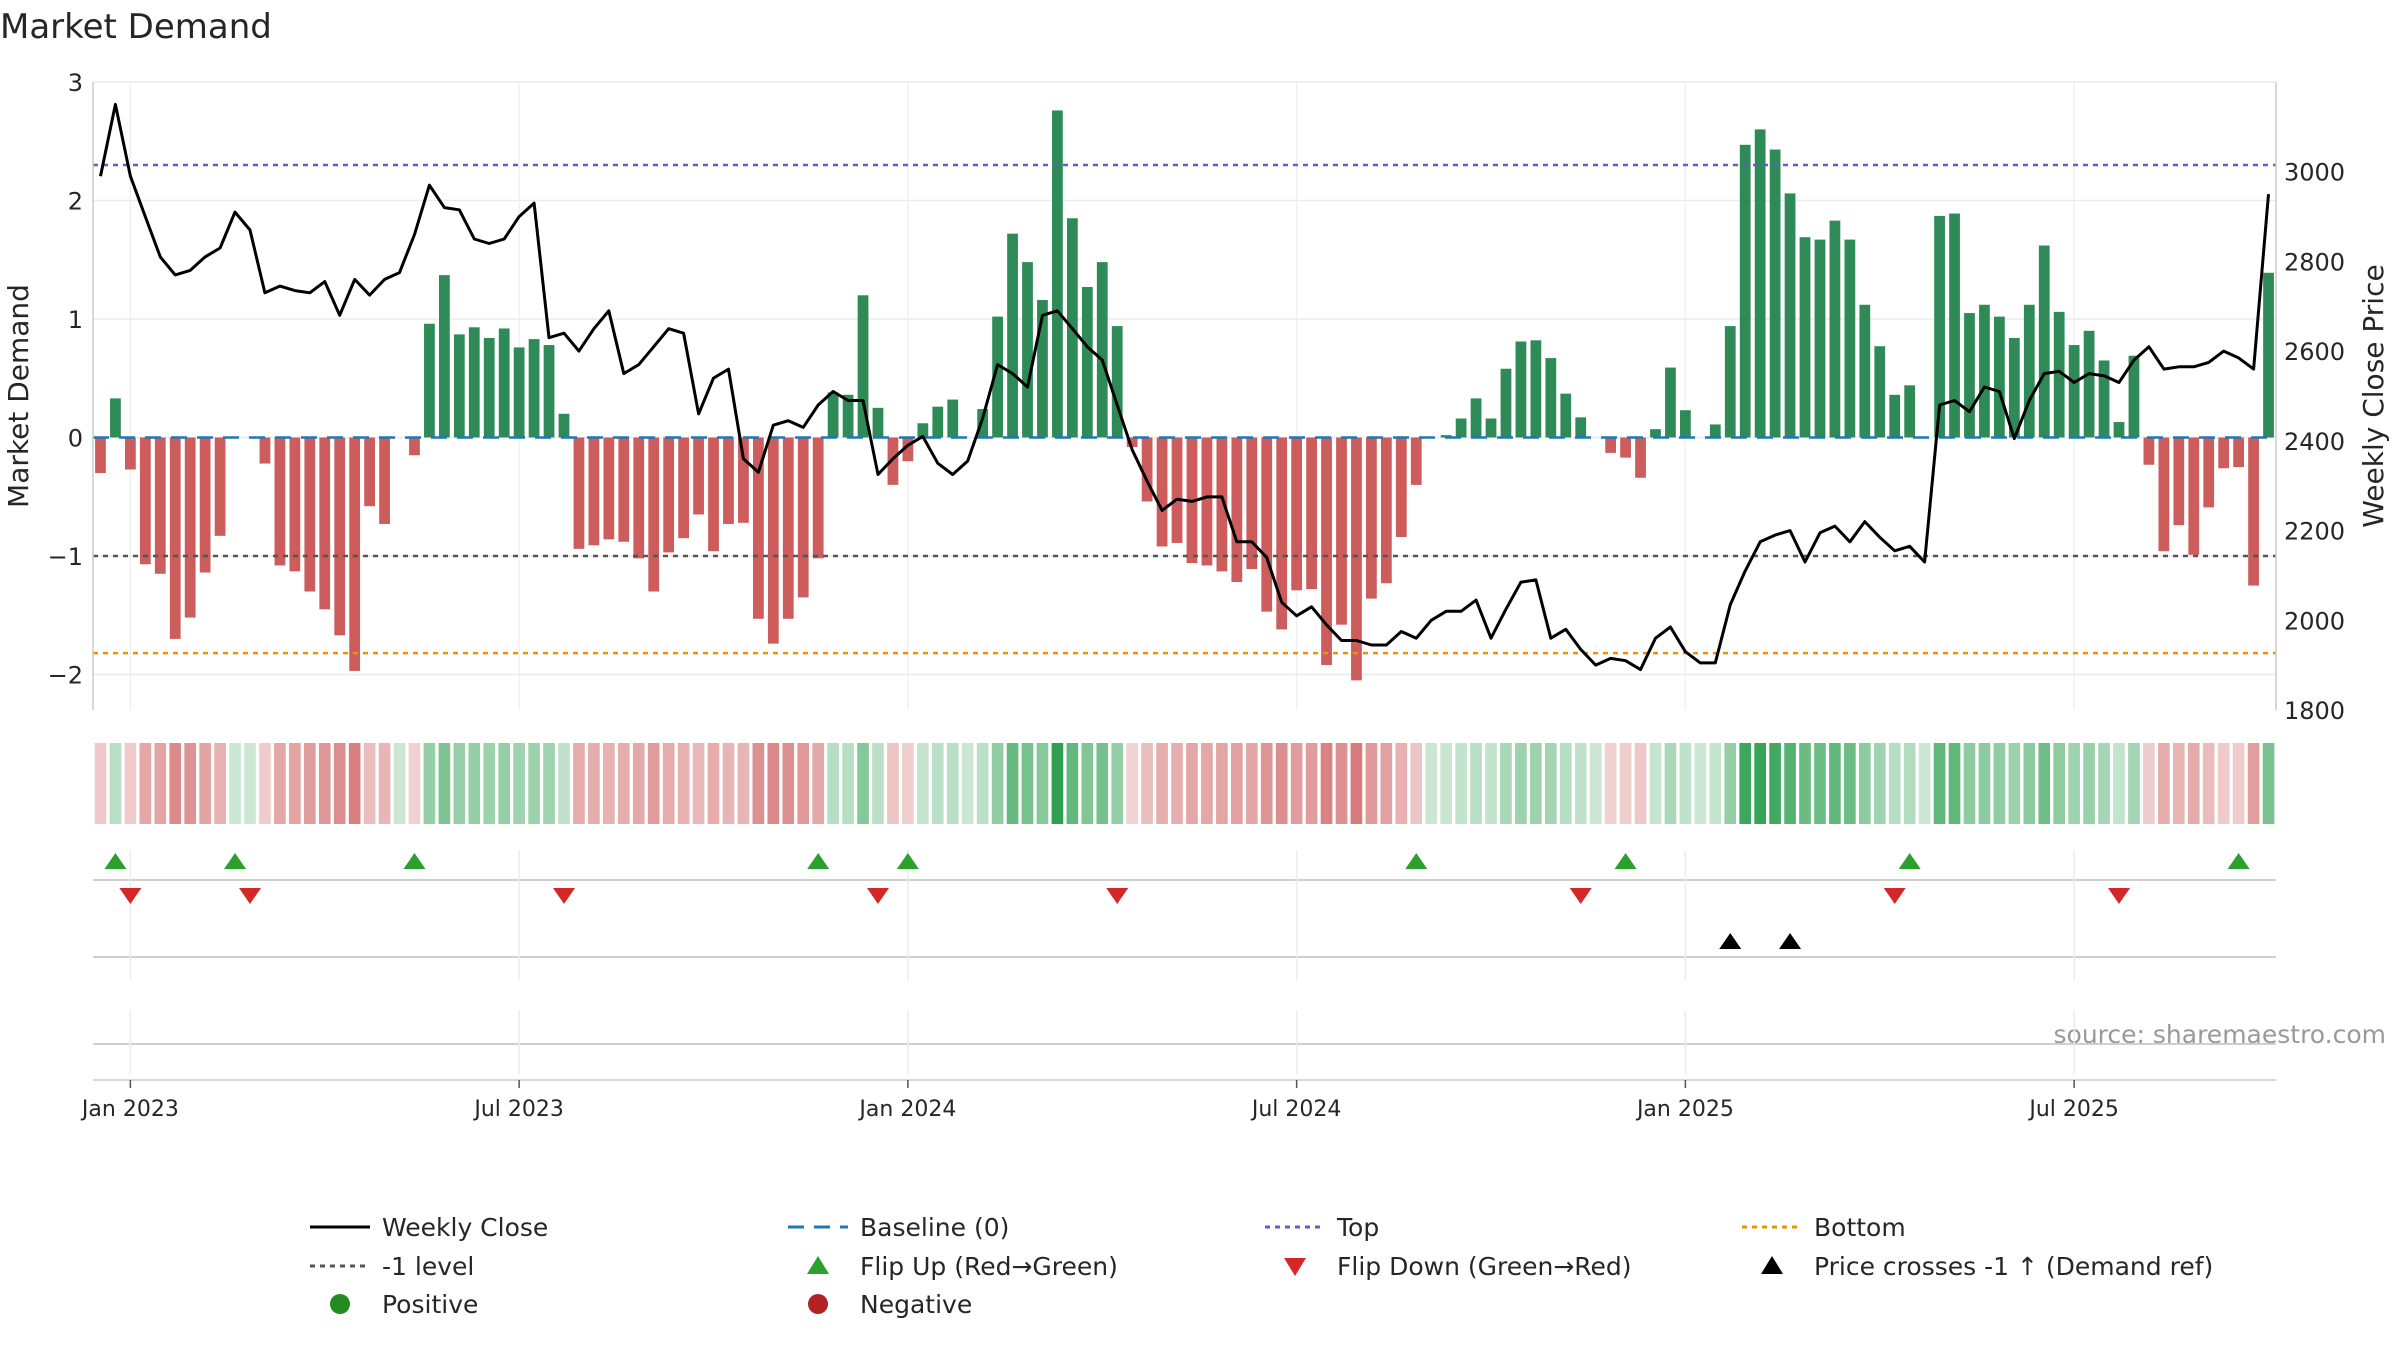 This screenshot has width=2400, height=1350. I want to click on x-tick-label: Jul 2023, so click(518, 1109).